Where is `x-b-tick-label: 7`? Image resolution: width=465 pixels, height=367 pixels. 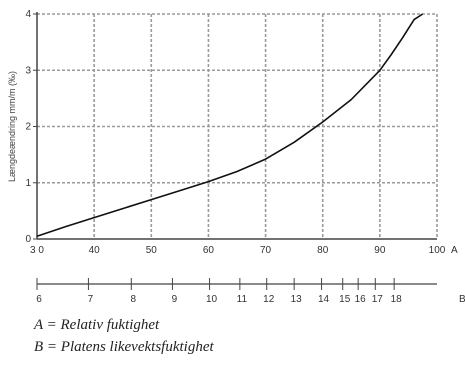
x-b-tick-label: 7 is located at coordinates (91, 299).